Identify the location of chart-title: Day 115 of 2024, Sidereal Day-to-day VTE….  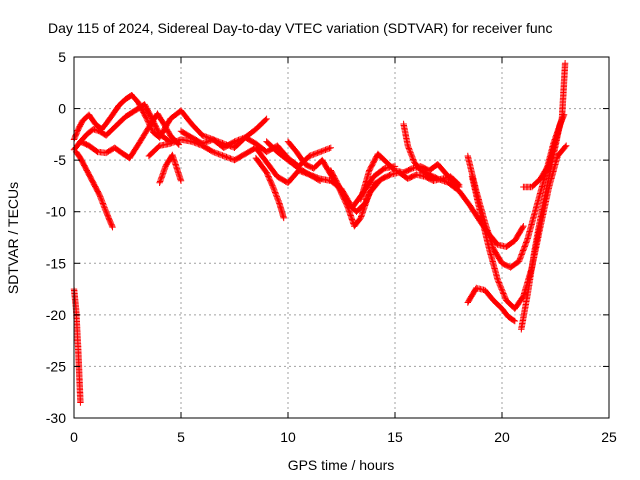
(300, 28).